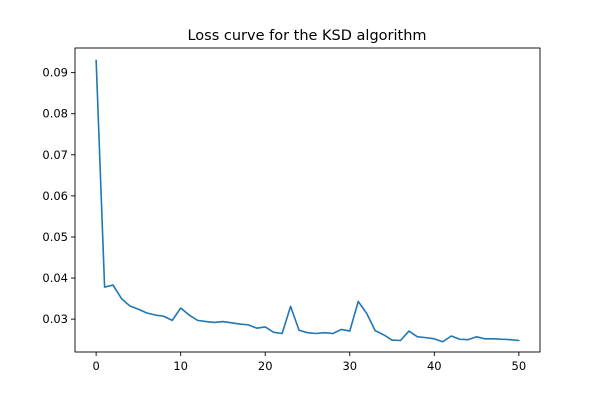  I want to click on y-tick-label: 0.07, so click(55, 155).